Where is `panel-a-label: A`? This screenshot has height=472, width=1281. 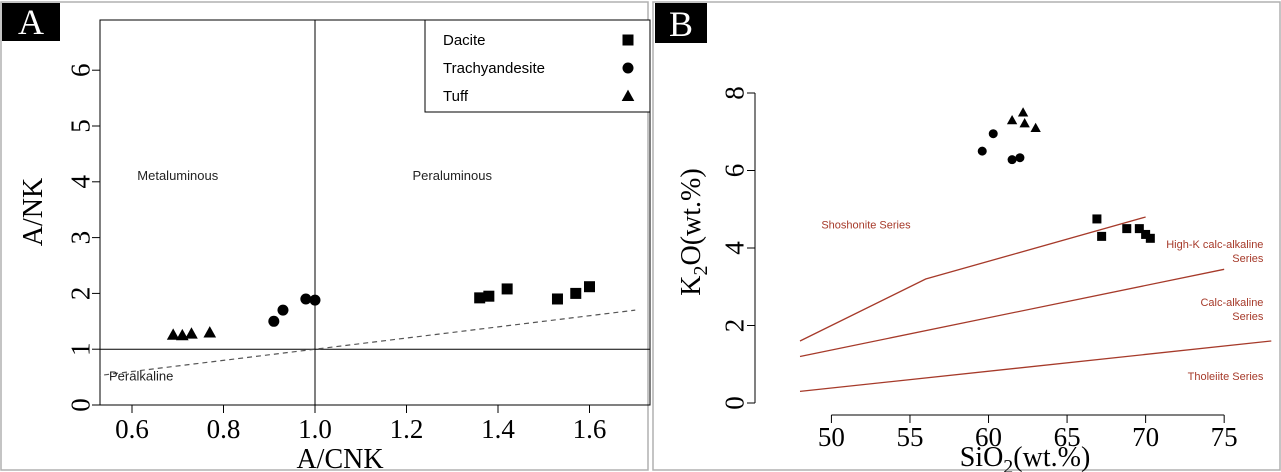
panel-a-label: A is located at coordinates (31, 22).